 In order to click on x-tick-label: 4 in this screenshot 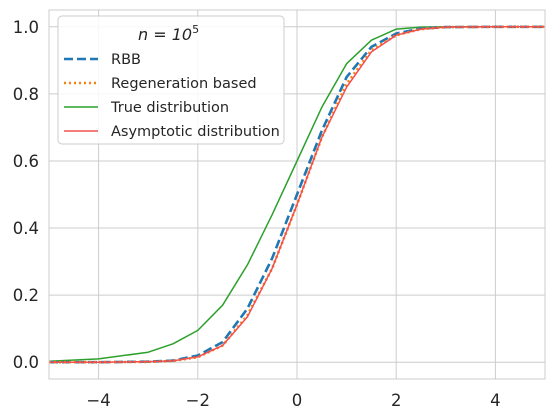, I will do `click(495, 400)`.